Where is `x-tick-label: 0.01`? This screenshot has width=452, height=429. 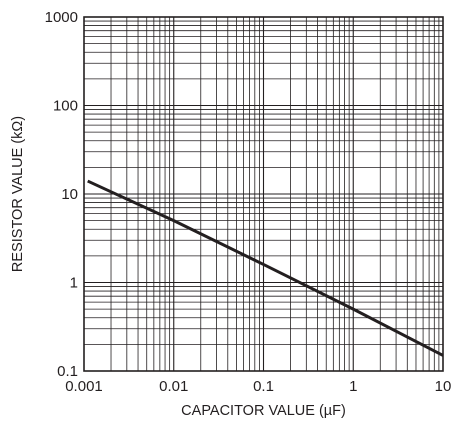 x-tick-label: 0.01 is located at coordinates (173, 386).